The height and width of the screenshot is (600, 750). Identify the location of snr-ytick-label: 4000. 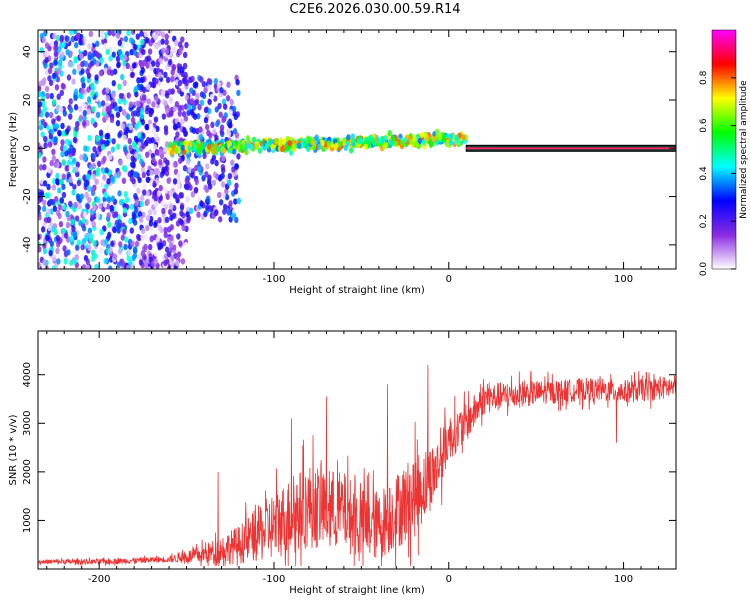
(27, 374).